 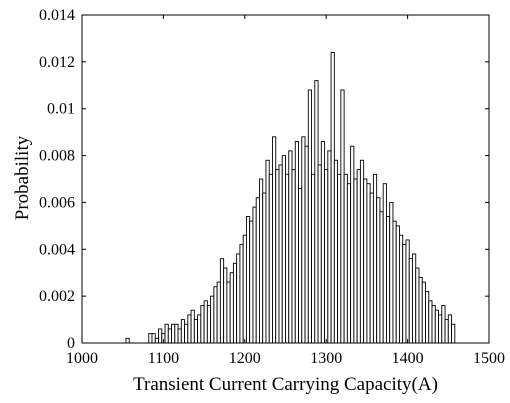 What do you see at coordinates (57, 202) in the screenshot?
I see `y-tick-label: 0.006` at bounding box center [57, 202].